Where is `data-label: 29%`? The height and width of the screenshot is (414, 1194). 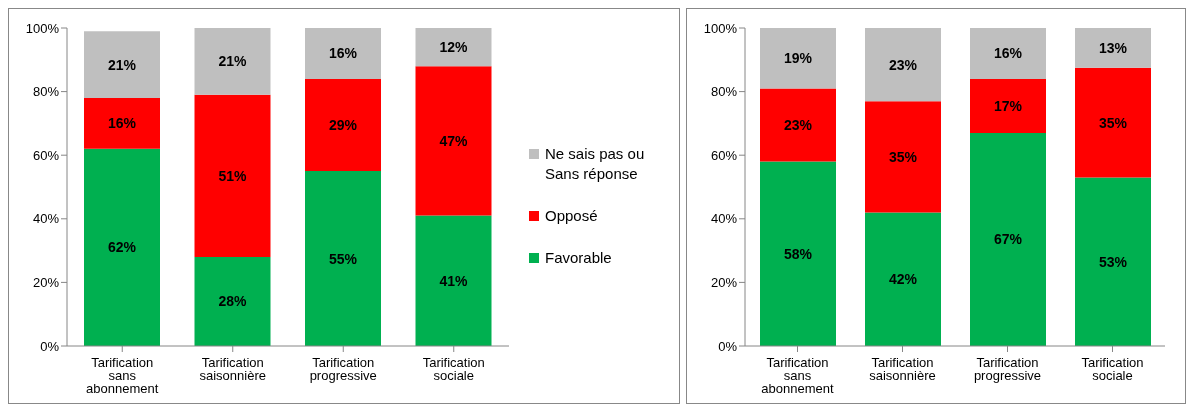
data-label: 29% is located at coordinates (343, 124).